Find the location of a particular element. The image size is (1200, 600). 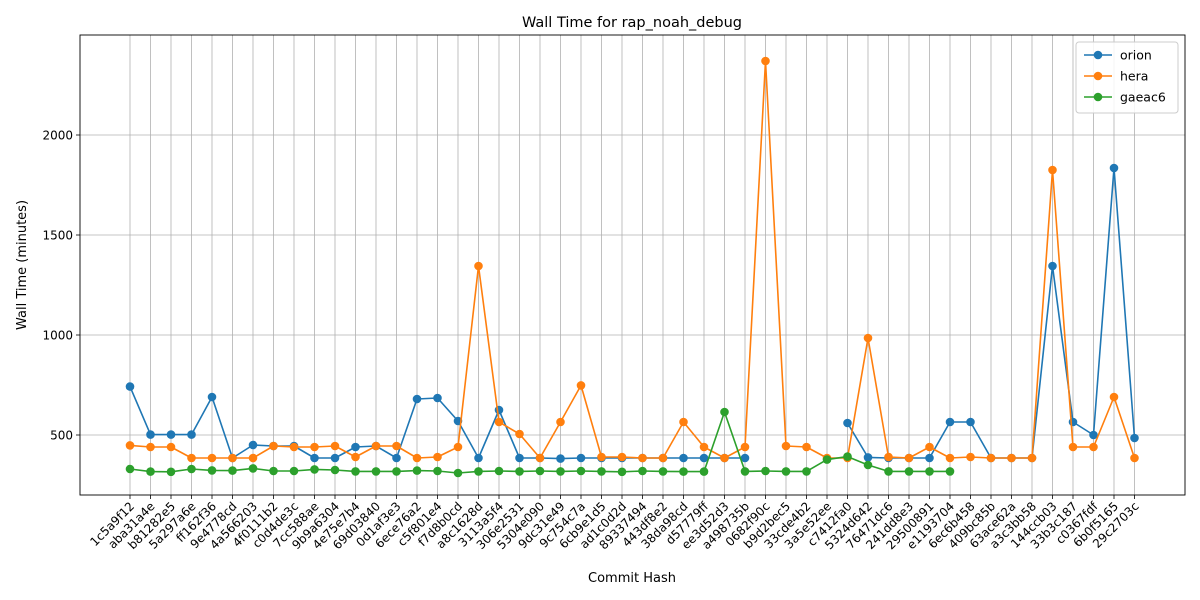

legend-label-orion: orion is located at coordinates (1136, 55).